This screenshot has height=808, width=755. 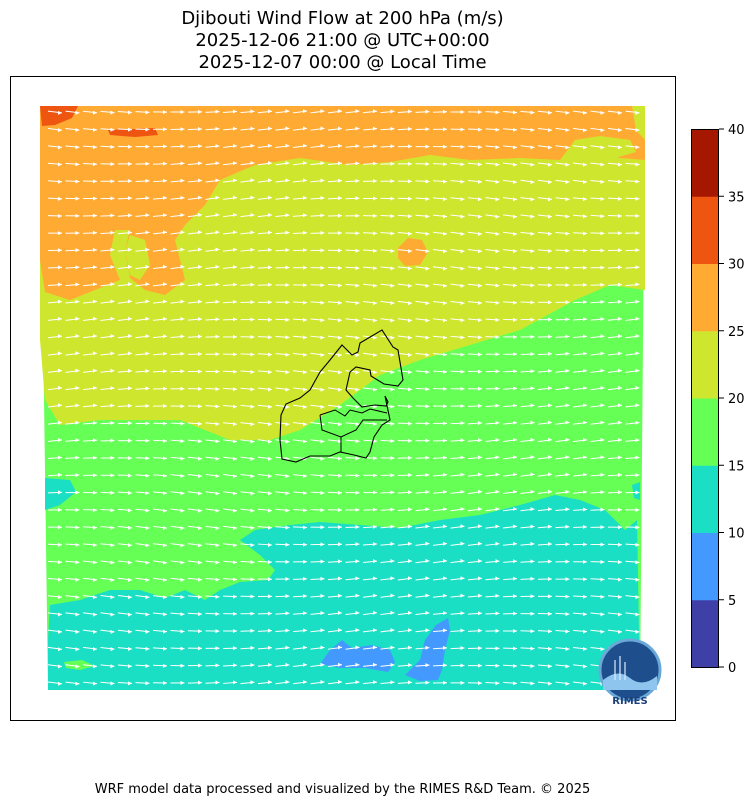 I want to click on colorbar-band, so click(x=705, y=297).